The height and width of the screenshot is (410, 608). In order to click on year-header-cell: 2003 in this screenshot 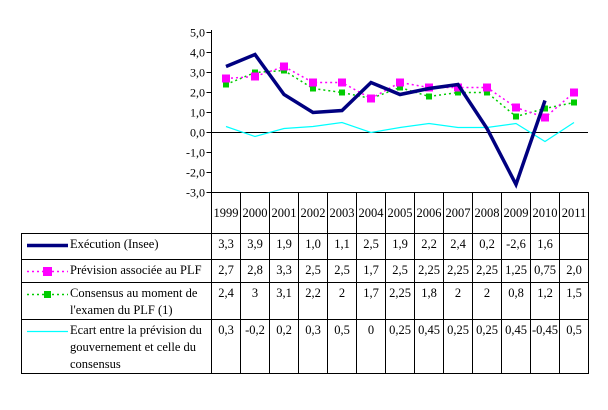, I will do `click(342, 213)`.